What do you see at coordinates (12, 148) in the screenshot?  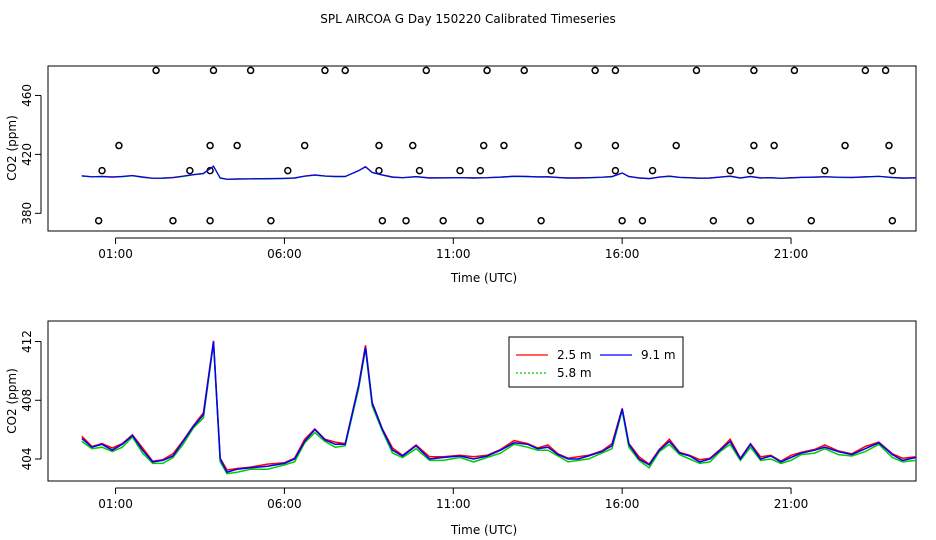 I see `top-ylabel: CO2 (ppm)` at bounding box center [12, 148].